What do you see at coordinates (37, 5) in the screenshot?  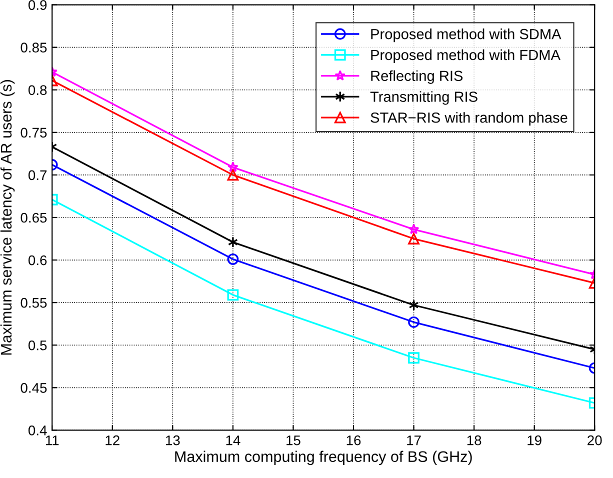 I see `y-tick-label: 0.9` at bounding box center [37, 5].